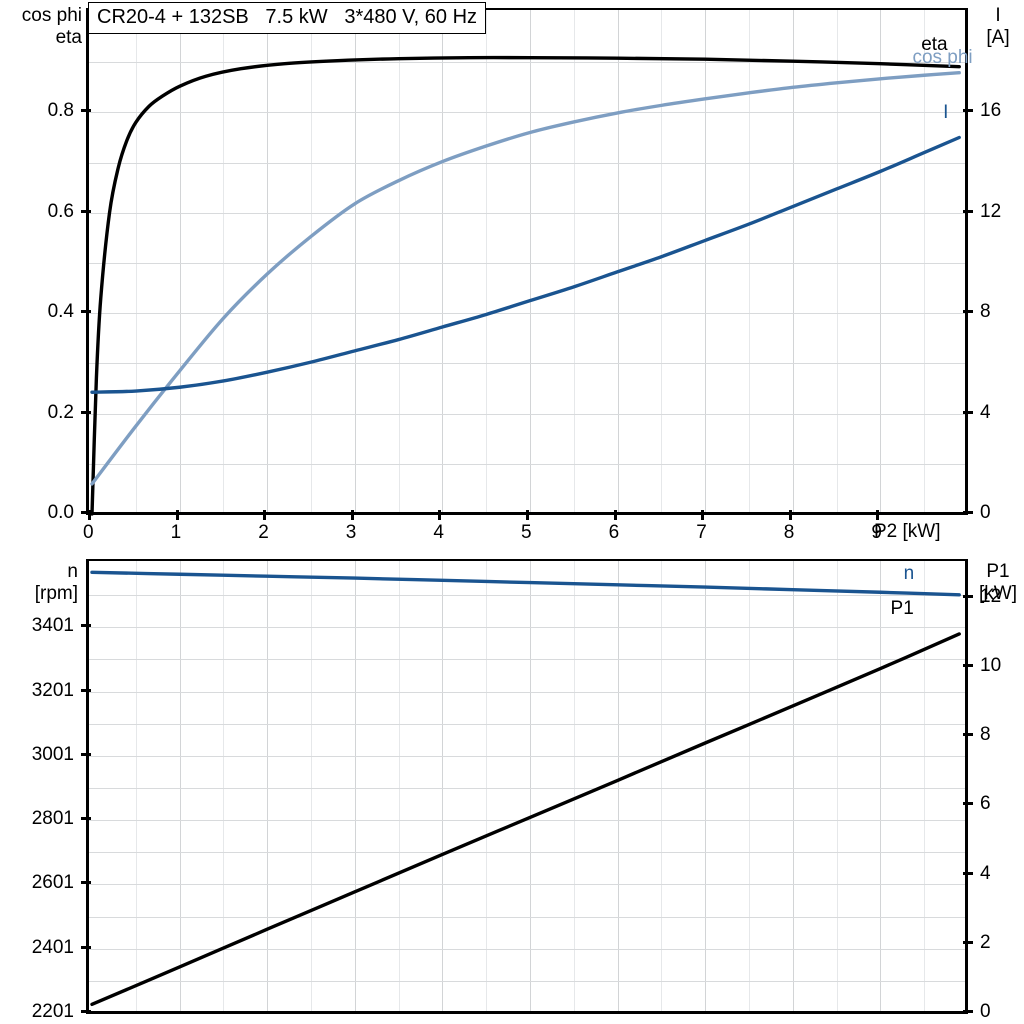 The image size is (1024, 1024). I want to click on tick-label-left: 0.8, so click(60, 111).